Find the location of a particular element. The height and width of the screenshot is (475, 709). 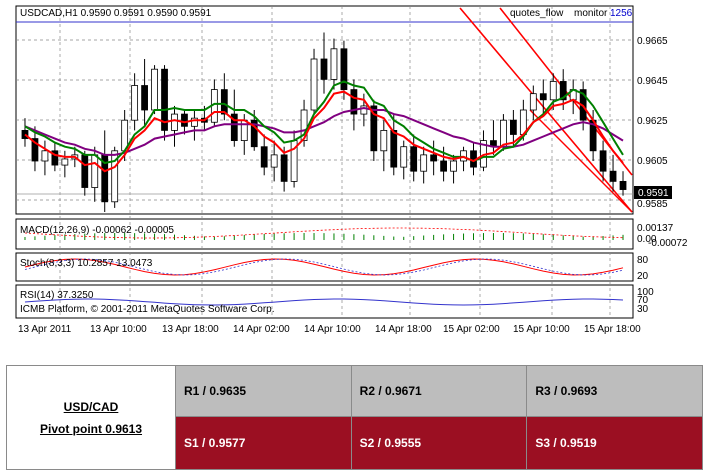

stoch-main-line is located at coordinates (324, 267).